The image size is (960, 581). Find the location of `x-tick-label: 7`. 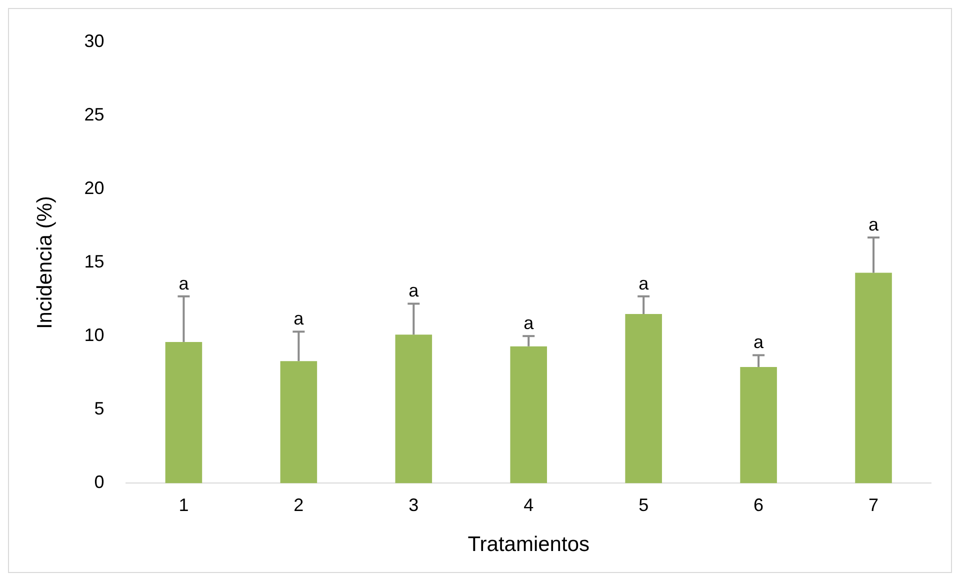

x-tick-label: 7 is located at coordinates (873, 504).